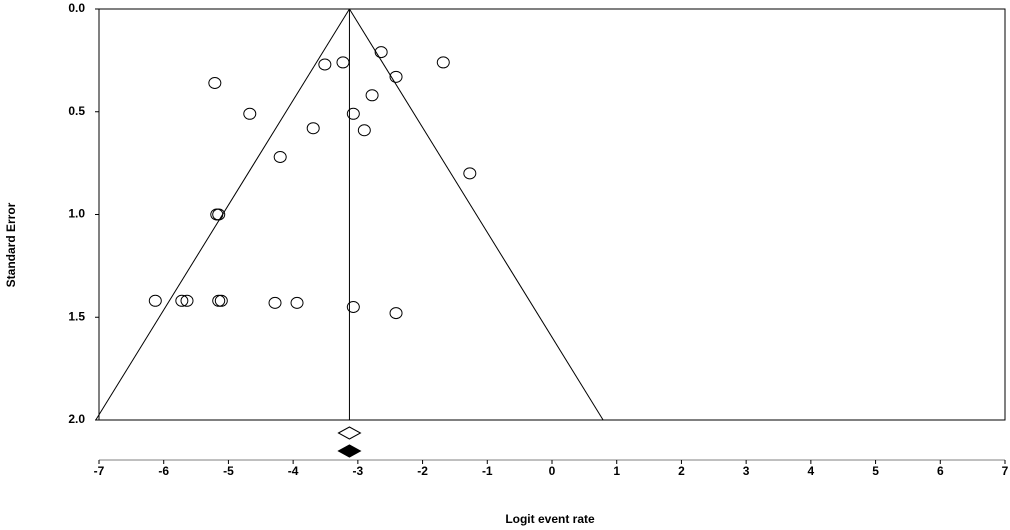 This screenshot has height=530, width=1010. I want to click on x-tick-label: 7, so click(1005, 471).